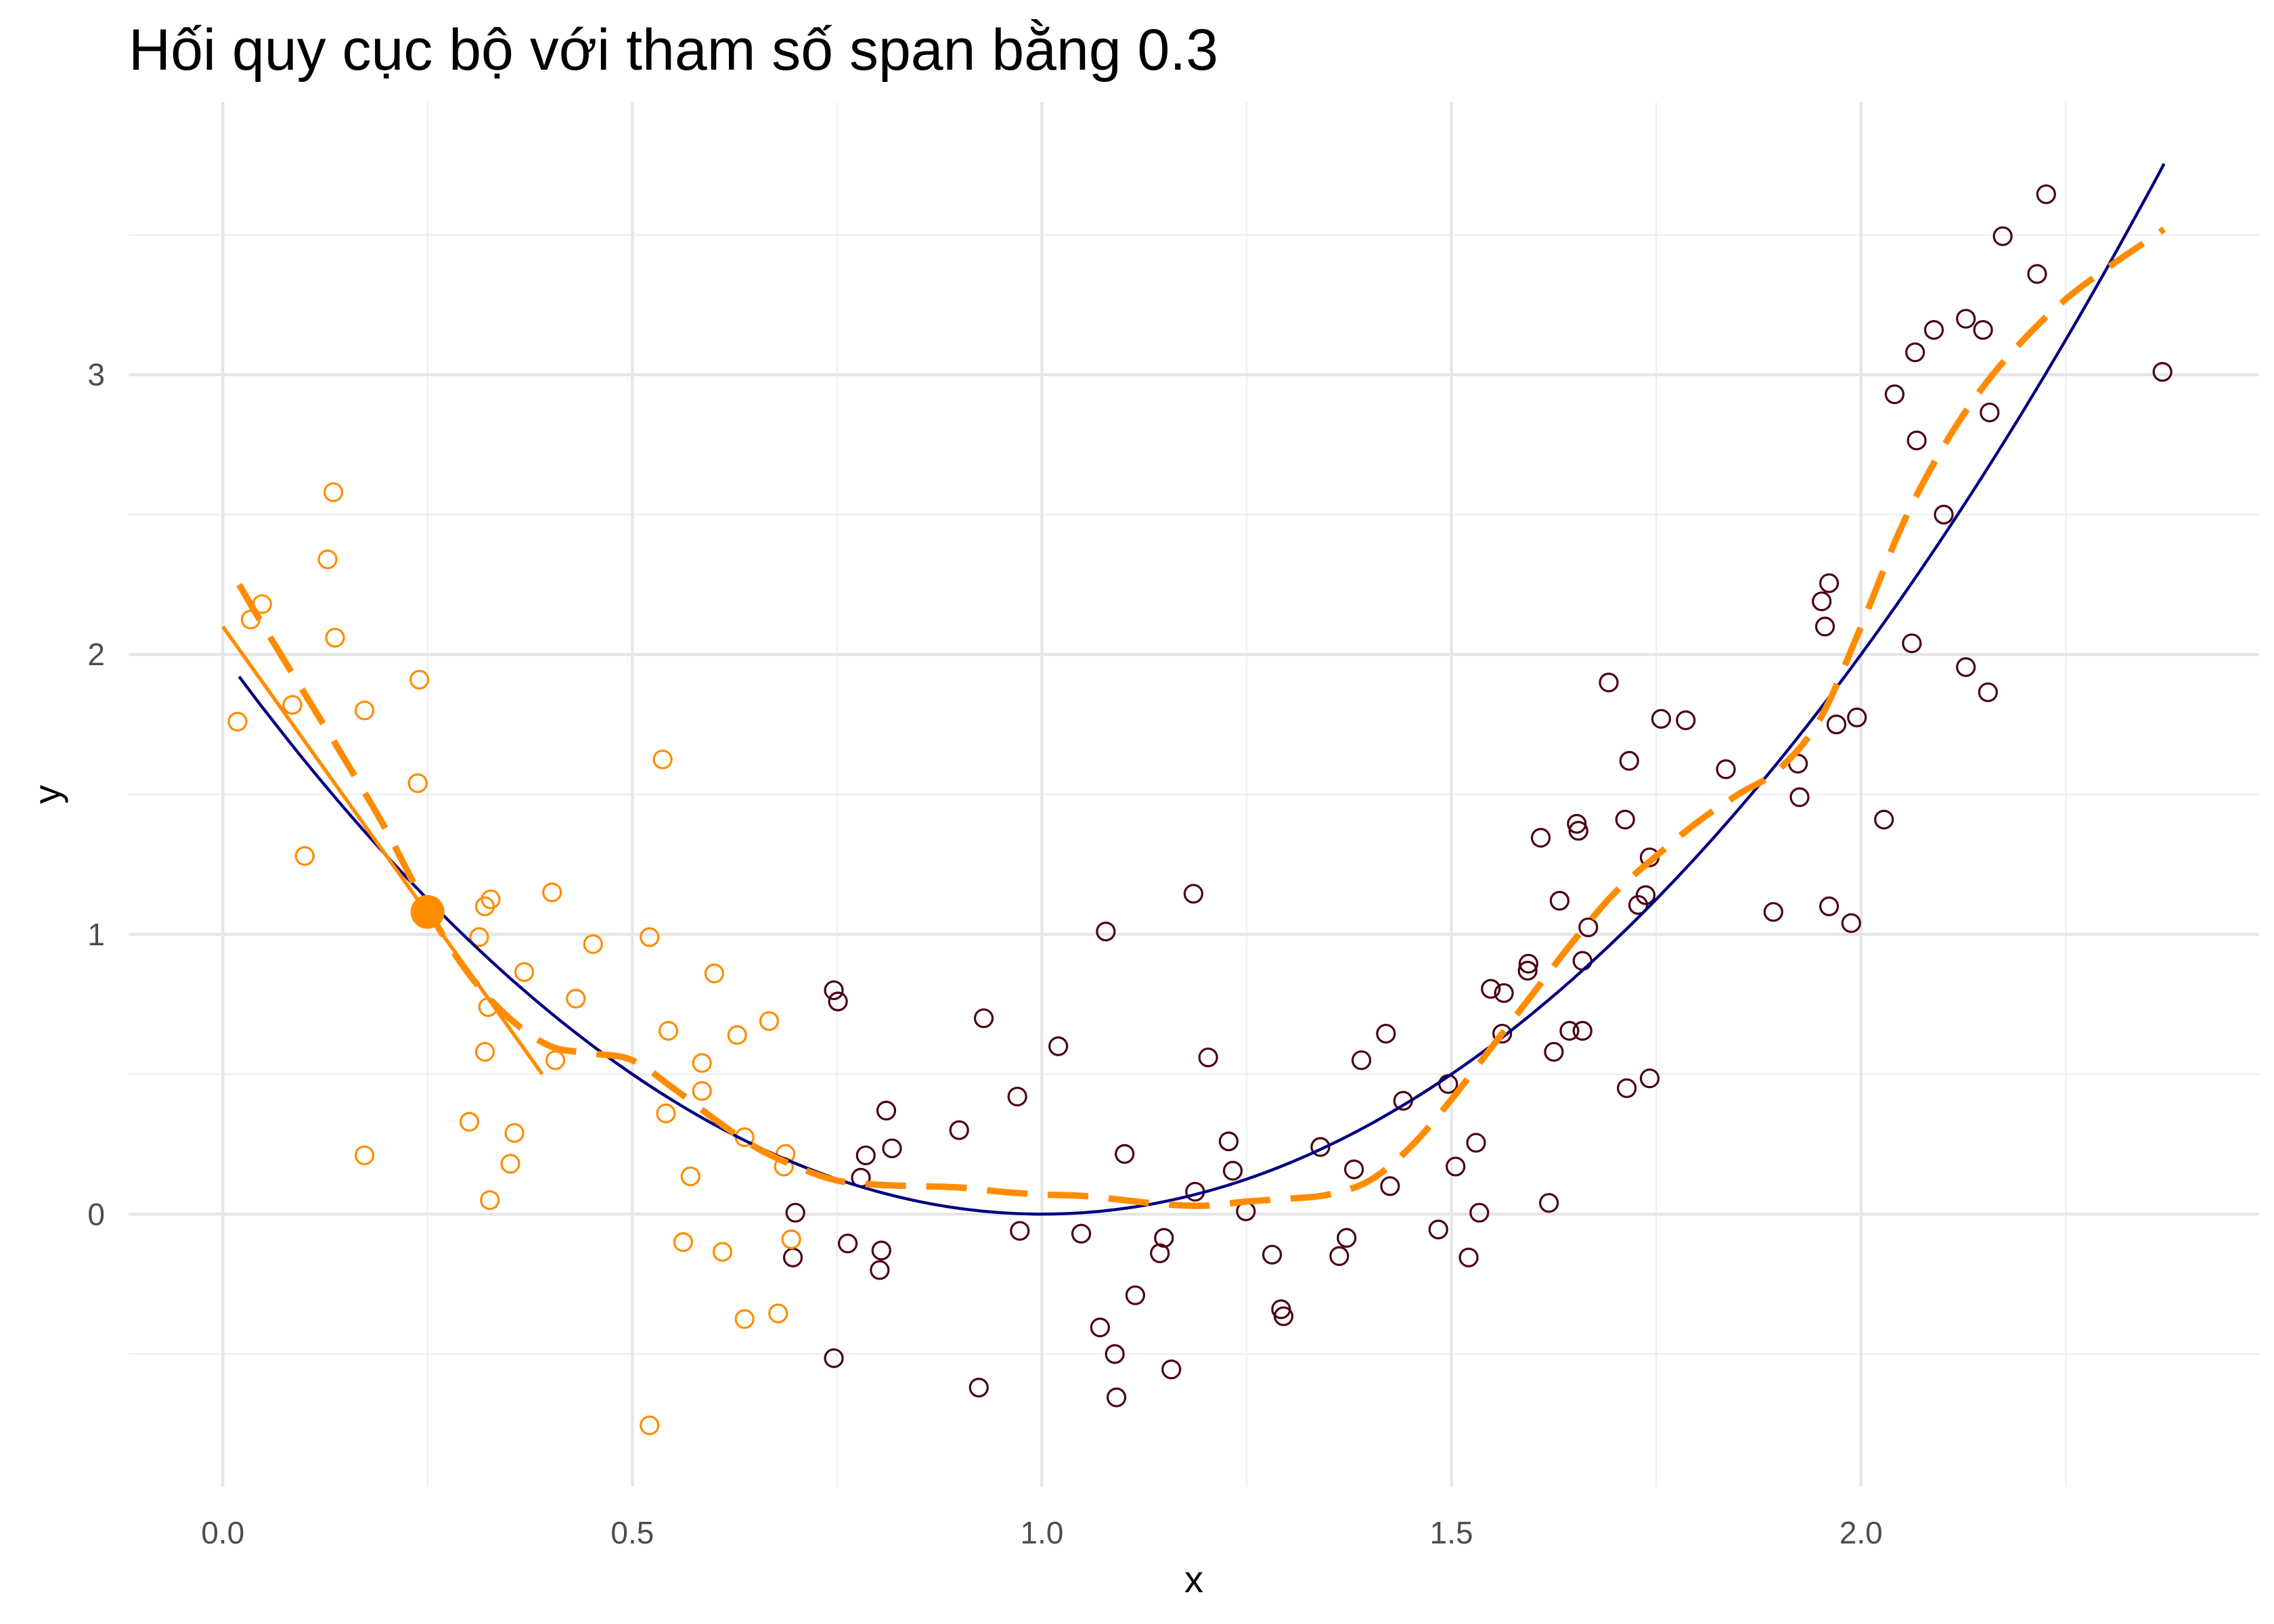 Image resolution: width=2274 pixels, height=1624 pixels. Describe the element at coordinates (673, 50) in the screenshot. I see `chart-title: Hối quy cục bộ với tham số span bằng 0.3` at that location.